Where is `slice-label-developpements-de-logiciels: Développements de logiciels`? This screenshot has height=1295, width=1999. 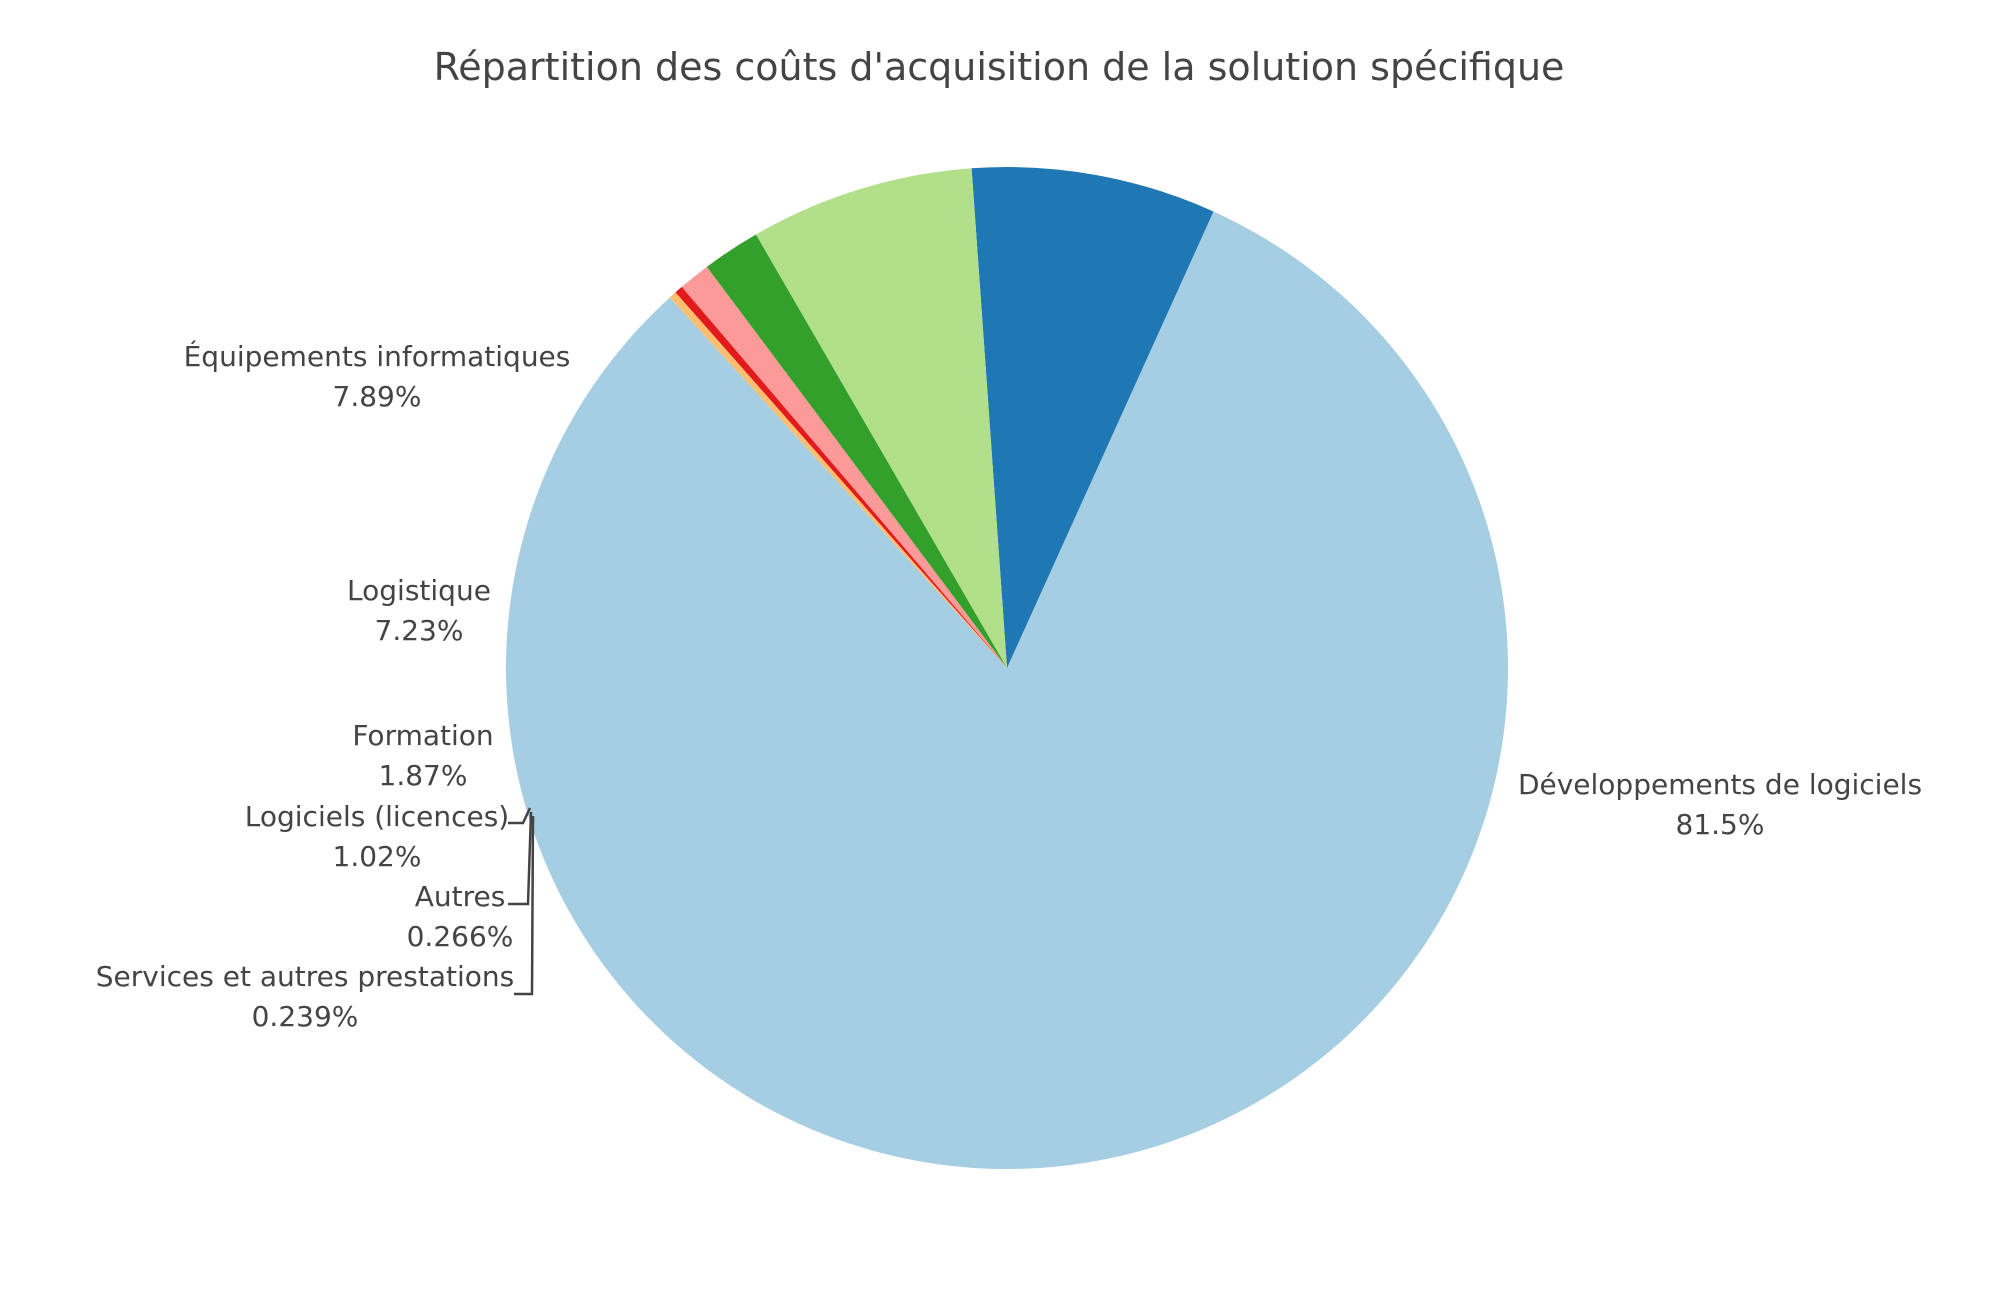
slice-label-developpements-de-logiciels: Développements de logiciels is located at coordinates (1720, 784).